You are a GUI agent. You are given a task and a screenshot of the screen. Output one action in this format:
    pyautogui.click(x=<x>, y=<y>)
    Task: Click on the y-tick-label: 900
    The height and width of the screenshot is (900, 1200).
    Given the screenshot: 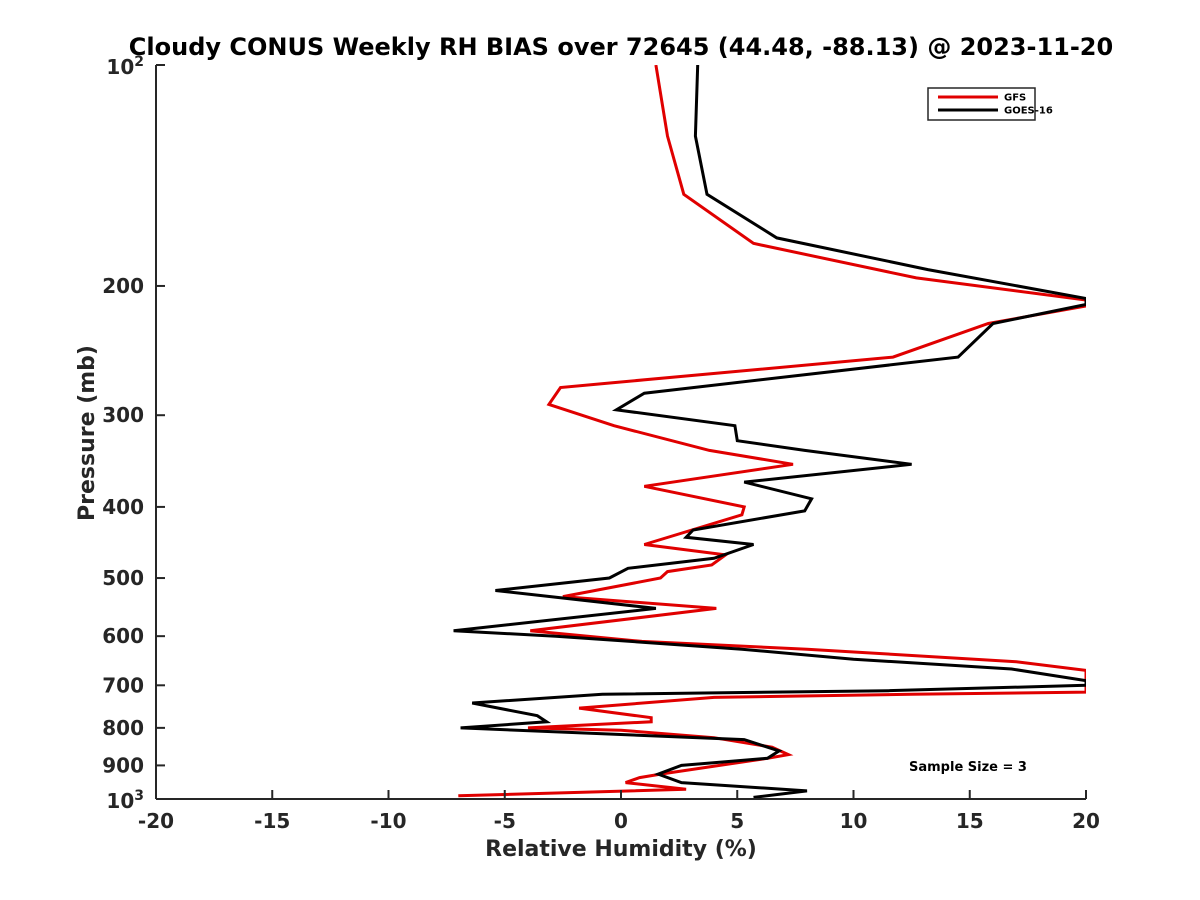 What is the action you would take?
    pyautogui.click(x=123, y=765)
    